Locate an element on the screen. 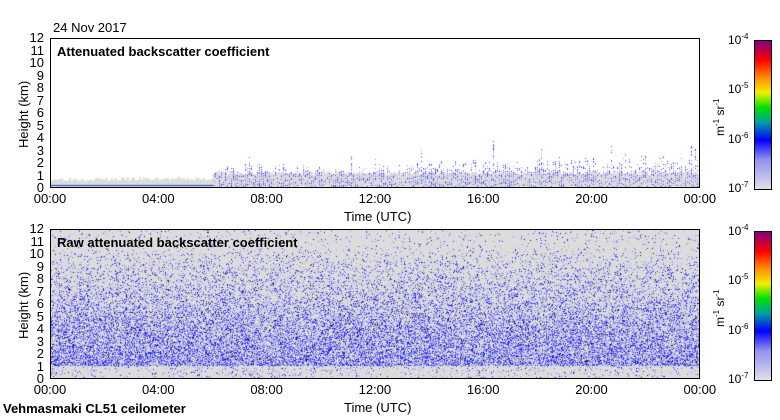 The width and height of the screenshot is (780, 420). panel-title: Raw attenuated backscatter coefficient is located at coordinates (177, 242).